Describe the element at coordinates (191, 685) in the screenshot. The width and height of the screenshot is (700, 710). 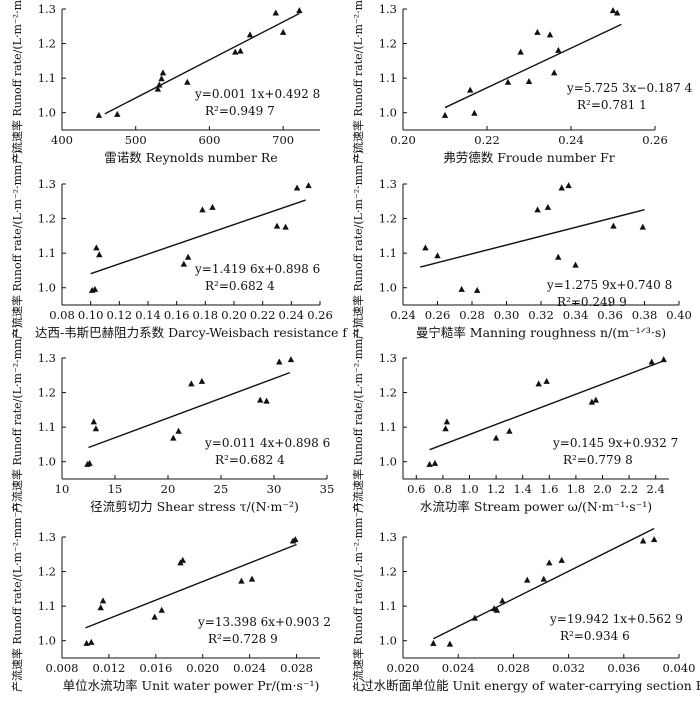
I see `x-axis-label: 单位水流功率 Unit water power Pr/(m·s⁻¹)` at that location.